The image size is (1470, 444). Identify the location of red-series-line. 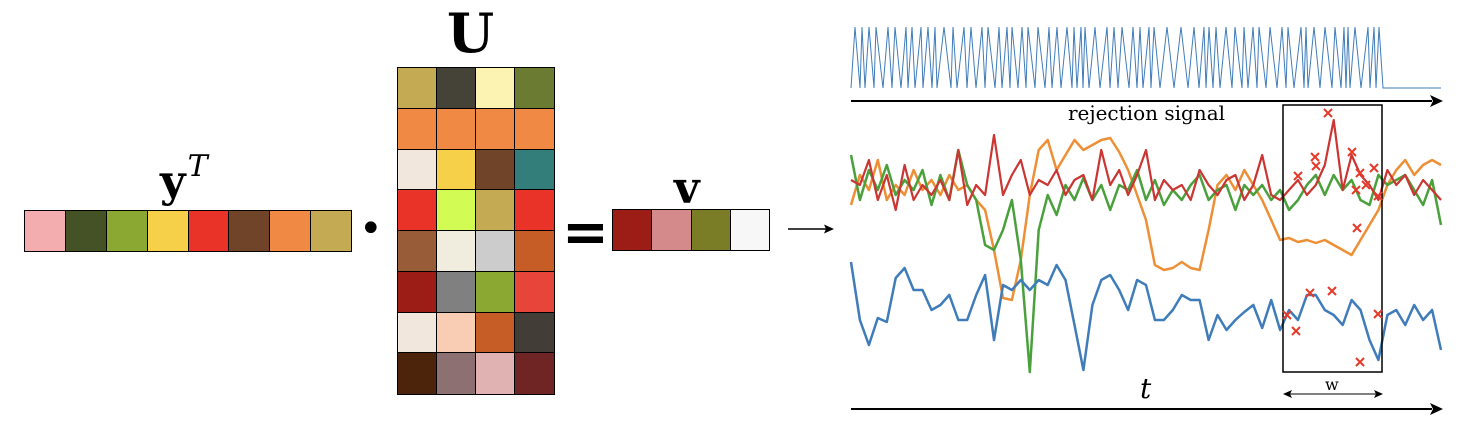
(1146, 165).